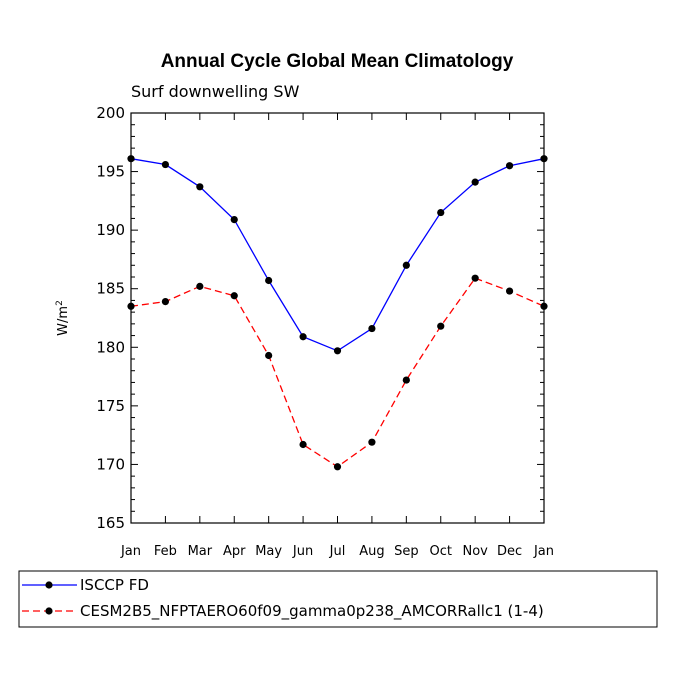 This screenshot has height=675, width=675. What do you see at coordinates (110, 406) in the screenshot?
I see `y-tick-label: 175` at bounding box center [110, 406].